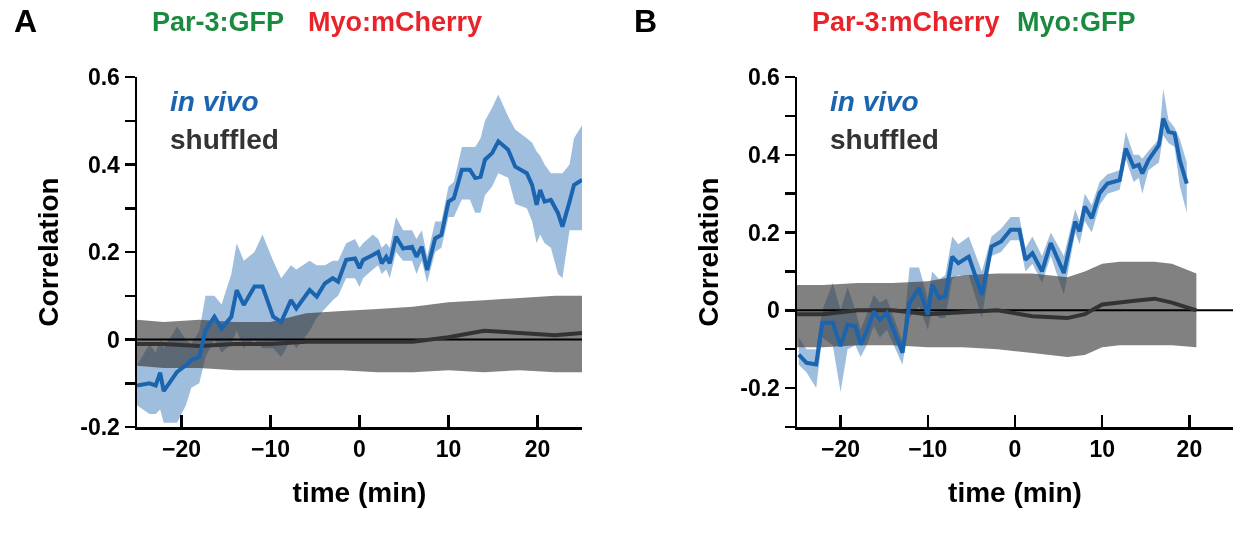 The image size is (1237, 533). Describe the element at coordinates (906, 22) in the screenshot. I see `text: Par-3:mCherry` at that location.